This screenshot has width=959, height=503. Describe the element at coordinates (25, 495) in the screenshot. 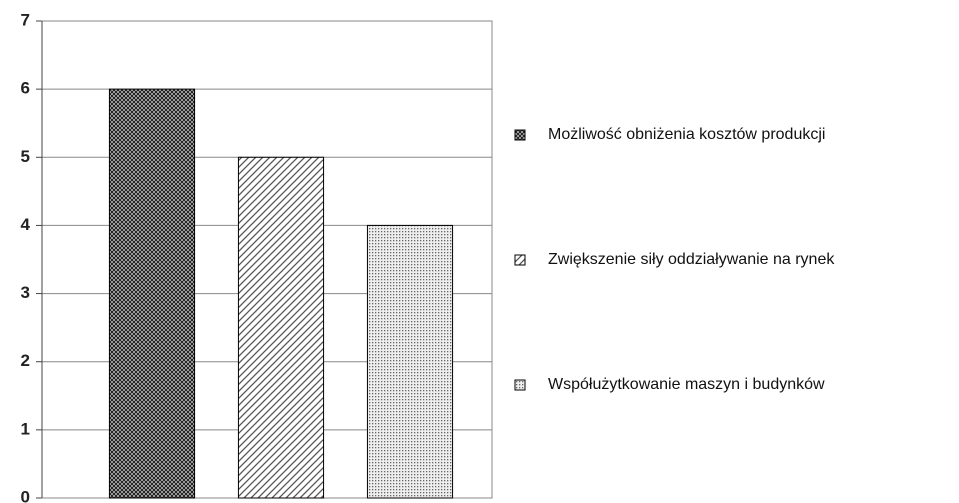

I see `y-tick-label: 0` at that location.